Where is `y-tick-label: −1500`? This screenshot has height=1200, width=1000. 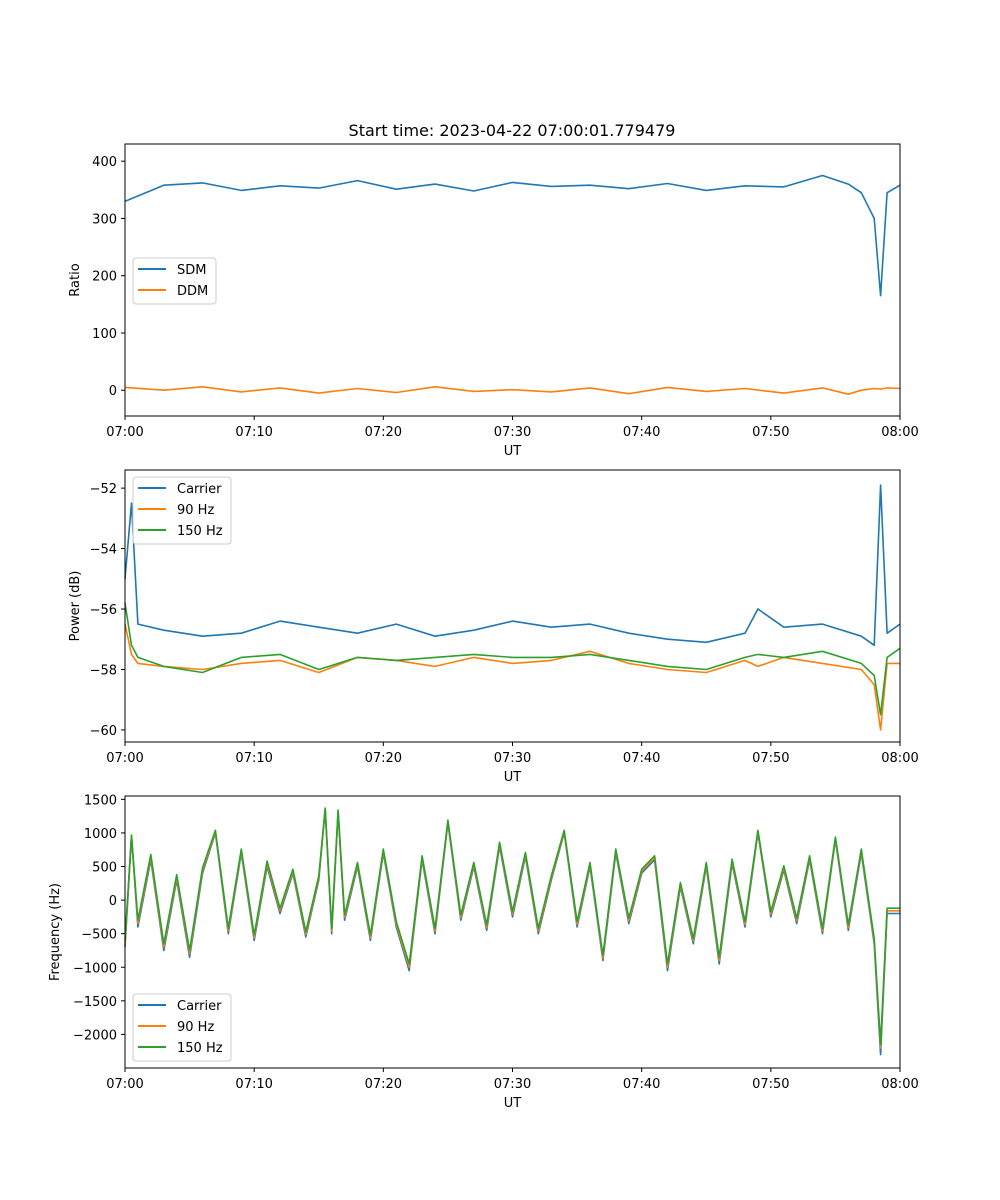 y-tick-label: −1500 is located at coordinates (95, 1002).